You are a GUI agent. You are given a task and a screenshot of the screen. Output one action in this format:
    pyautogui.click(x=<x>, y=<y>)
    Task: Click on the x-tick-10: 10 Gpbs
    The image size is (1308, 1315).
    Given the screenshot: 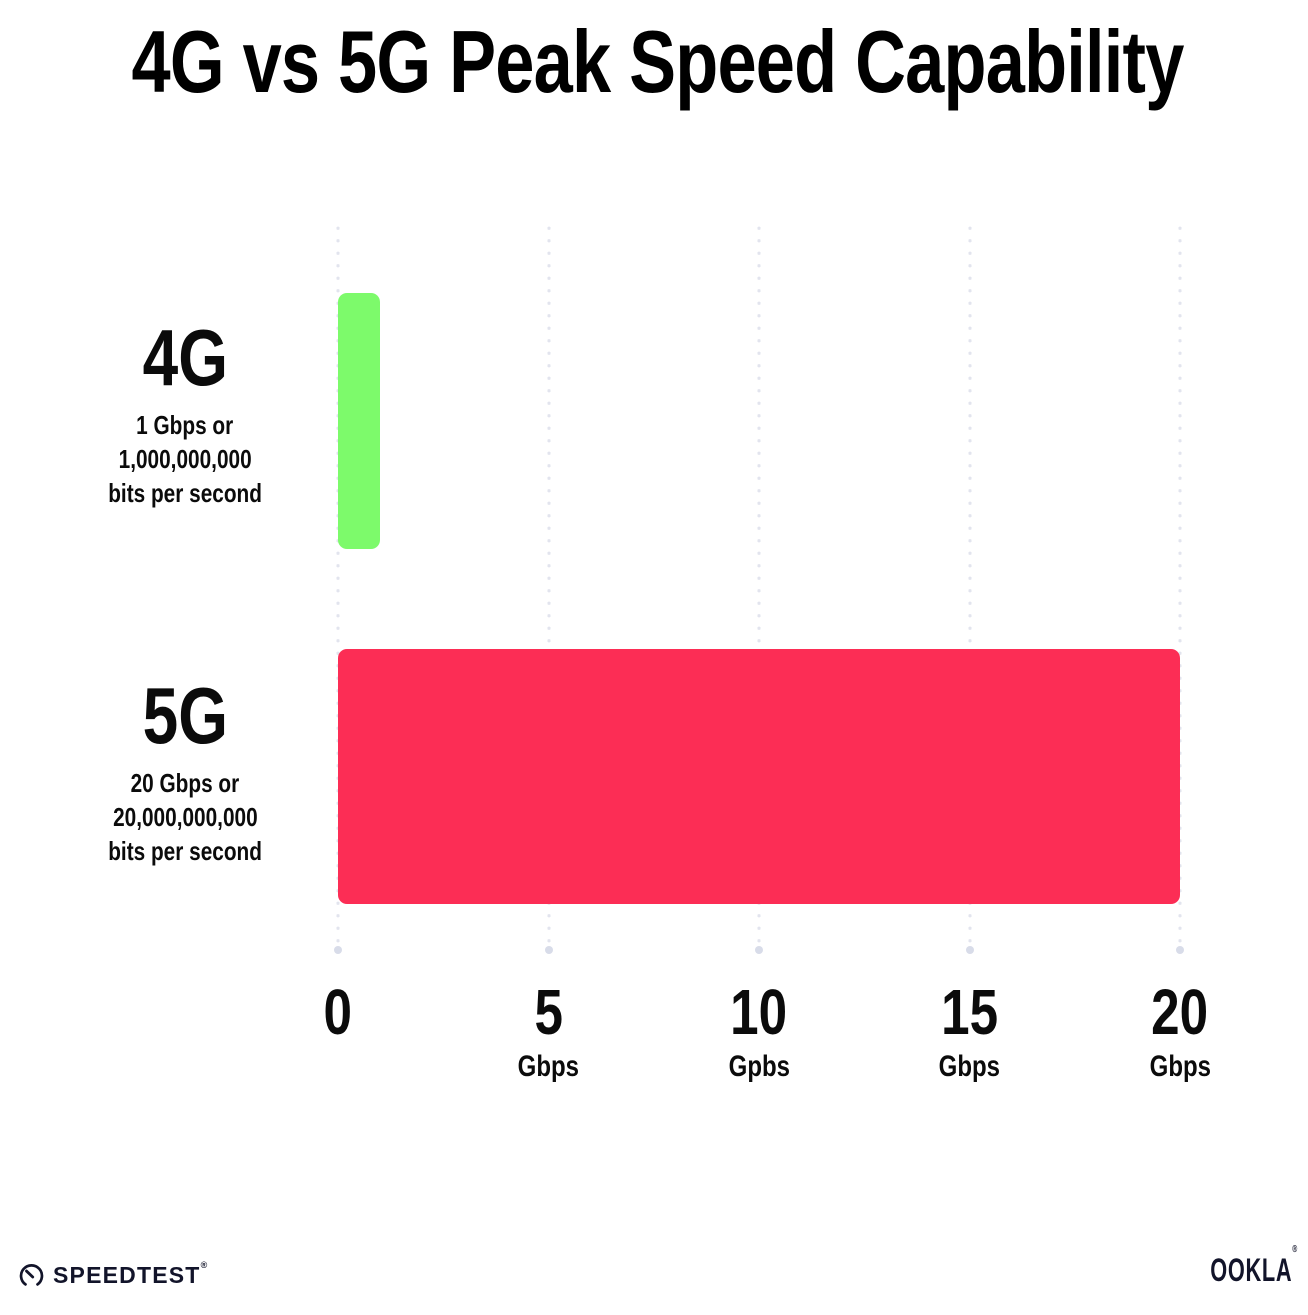 What is the action you would take?
    pyautogui.click(x=759, y=1031)
    